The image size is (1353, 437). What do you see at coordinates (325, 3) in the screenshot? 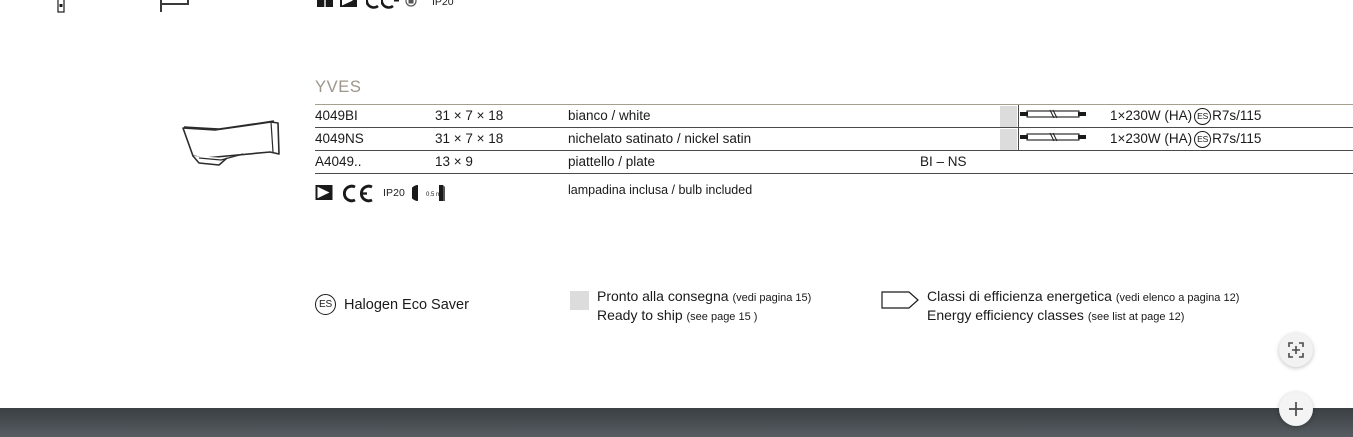
I see `book-icon` at bounding box center [325, 3].